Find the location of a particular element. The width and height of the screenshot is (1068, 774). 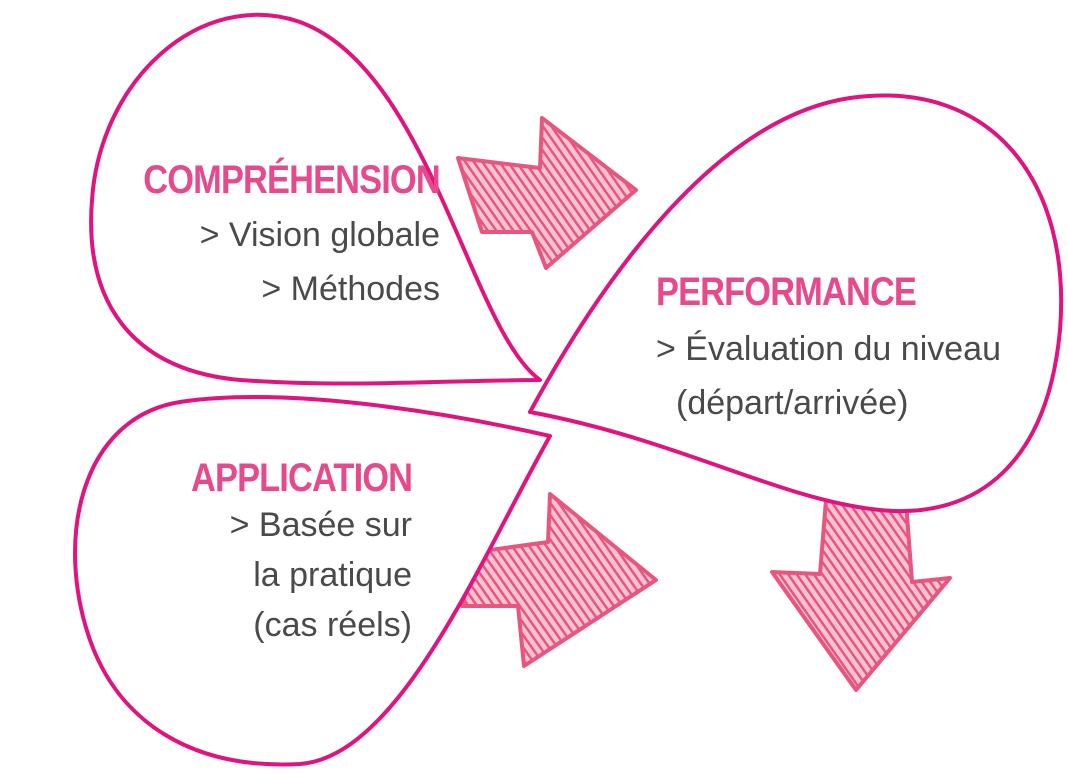

arrow-icon-bottom-right is located at coordinates (559, 580).